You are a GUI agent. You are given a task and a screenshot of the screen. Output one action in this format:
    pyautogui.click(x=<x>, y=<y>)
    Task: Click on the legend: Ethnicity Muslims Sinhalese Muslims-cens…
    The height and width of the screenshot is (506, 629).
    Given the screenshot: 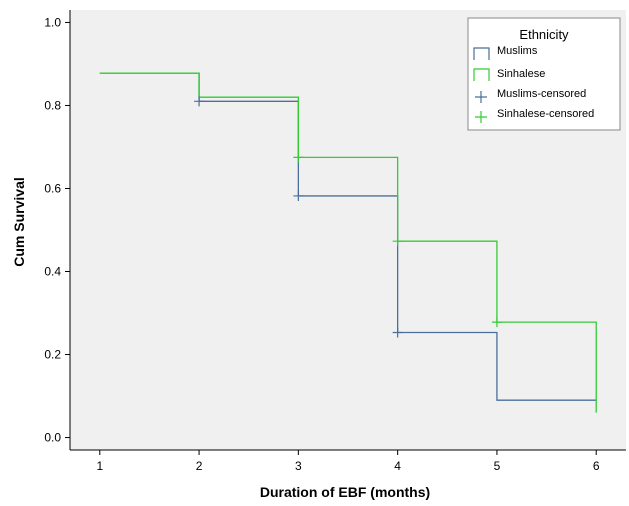 What is the action you would take?
    pyautogui.click(x=544, y=74)
    